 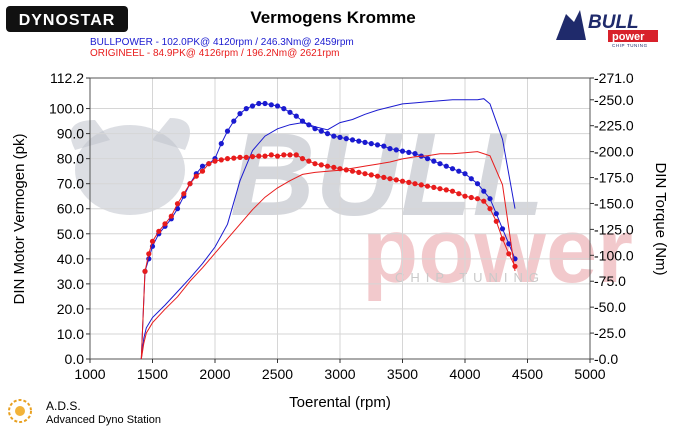 I want to click on dynostar-logo-text: DYNOSTAR, so click(x=67, y=20).